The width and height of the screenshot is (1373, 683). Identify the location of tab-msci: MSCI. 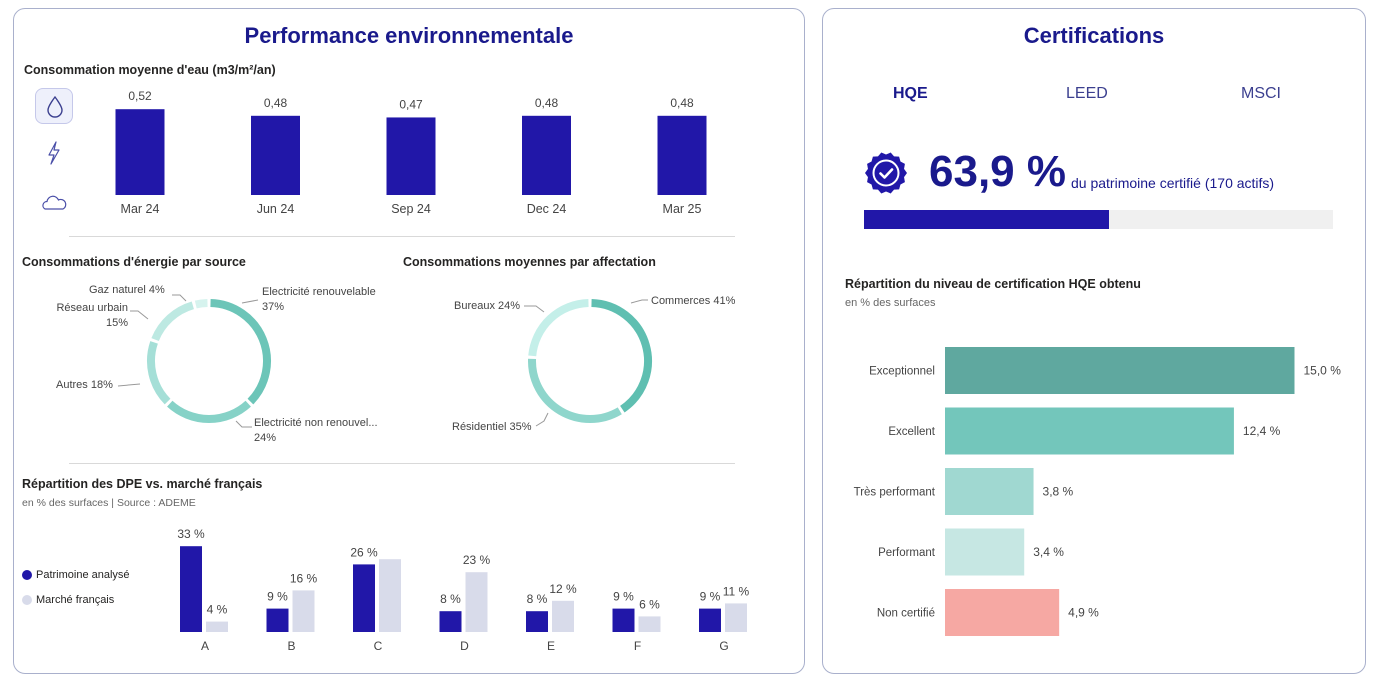
(1261, 93).